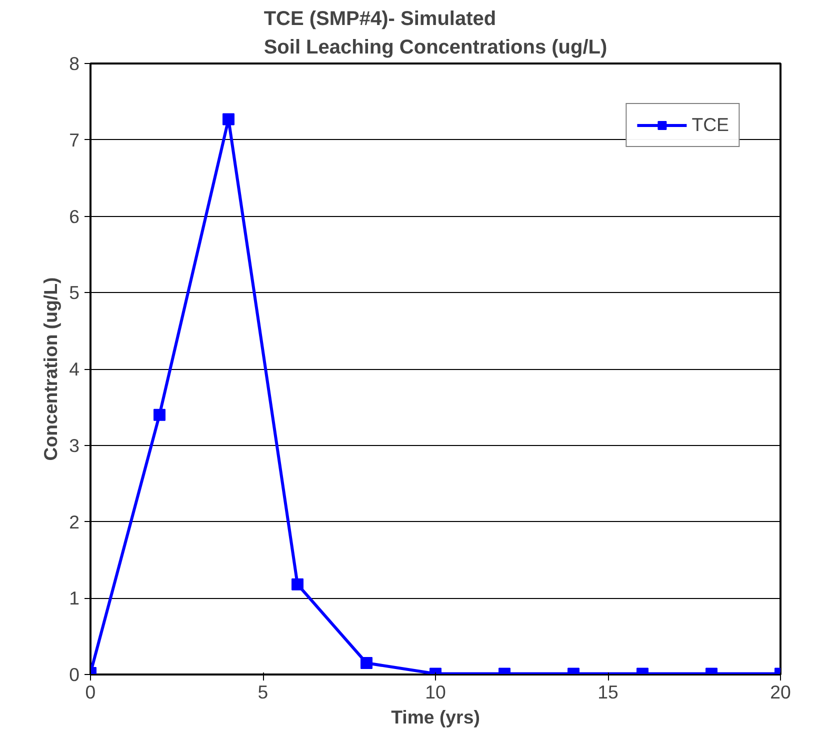 The width and height of the screenshot is (836, 736). I want to click on legend-label: TCE, so click(710, 125).